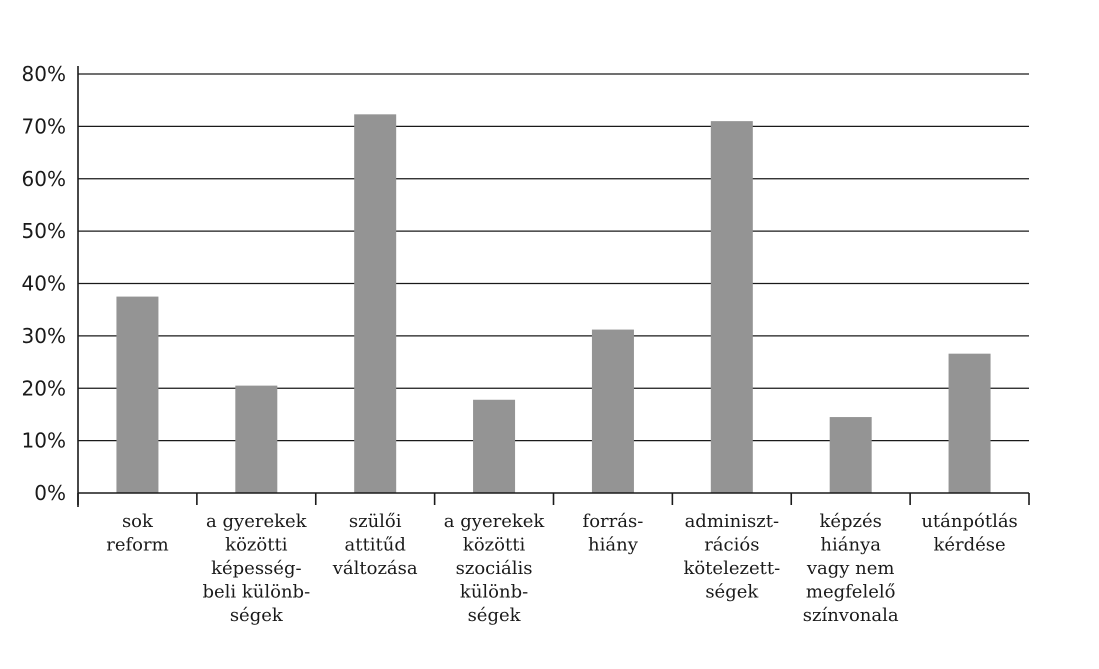  Describe the element at coordinates (44, 336) in the screenshot. I see `y-tick-label: 30%` at that location.